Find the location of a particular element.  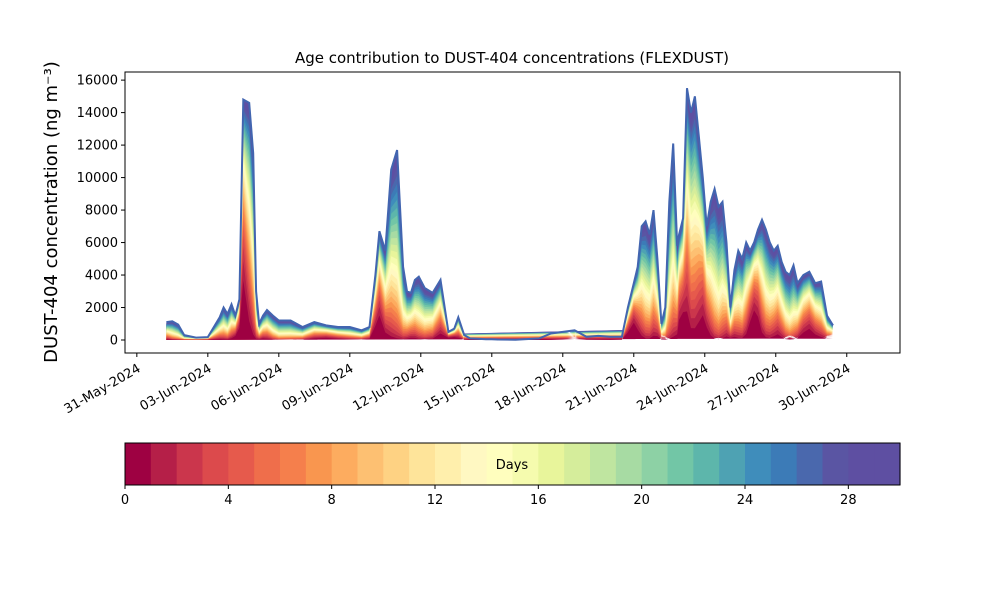

colorbar is located at coordinates (513, 464).